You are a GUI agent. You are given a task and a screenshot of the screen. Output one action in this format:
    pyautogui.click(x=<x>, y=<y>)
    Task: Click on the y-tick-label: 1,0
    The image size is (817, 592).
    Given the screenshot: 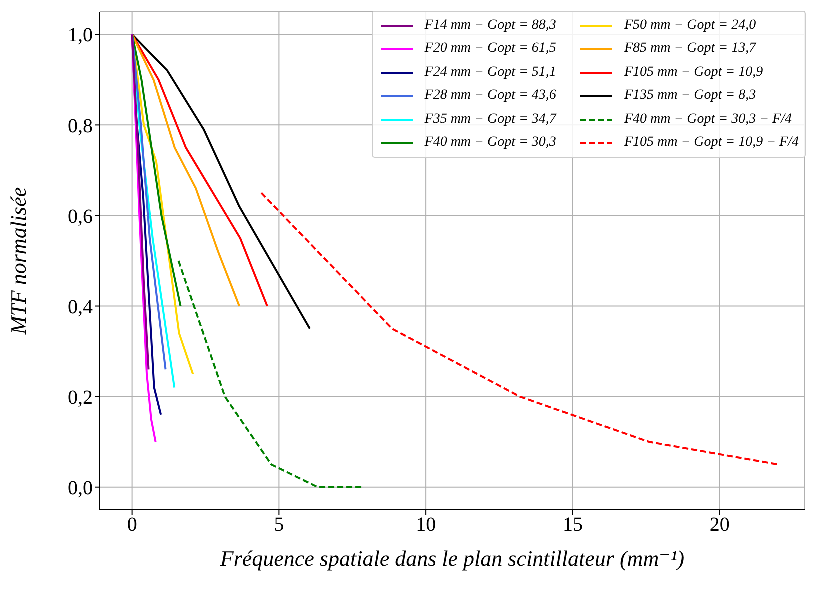 What is the action you would take?
    pyautogui.click(x=80, y=35)
    